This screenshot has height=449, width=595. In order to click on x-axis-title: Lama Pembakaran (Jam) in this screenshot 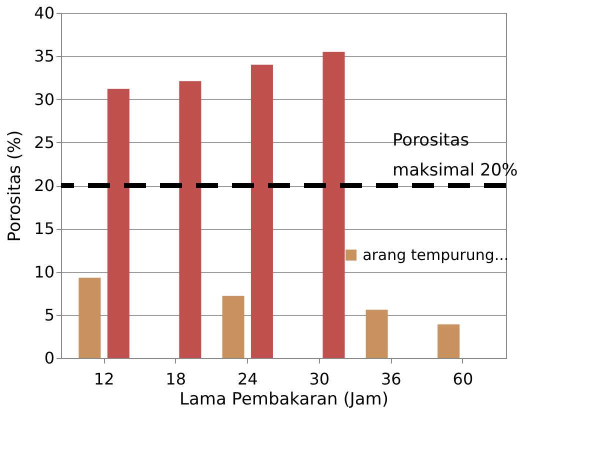, I will do `click(284, 400)`.